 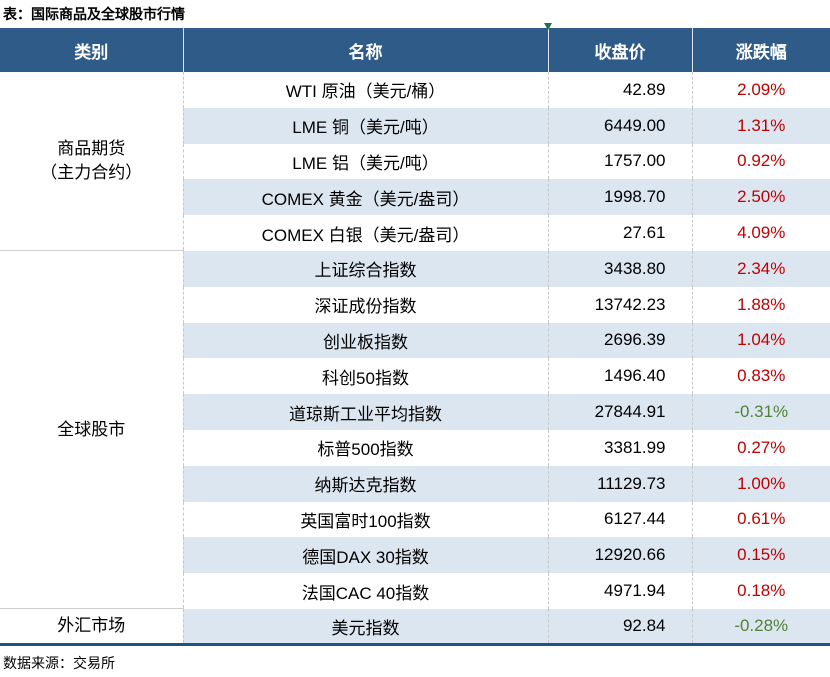 What do you see at coordinates (91, 627) in the screenshot?
I see `category-forex-market: 外汇市场` at bounding box center [91, 627].